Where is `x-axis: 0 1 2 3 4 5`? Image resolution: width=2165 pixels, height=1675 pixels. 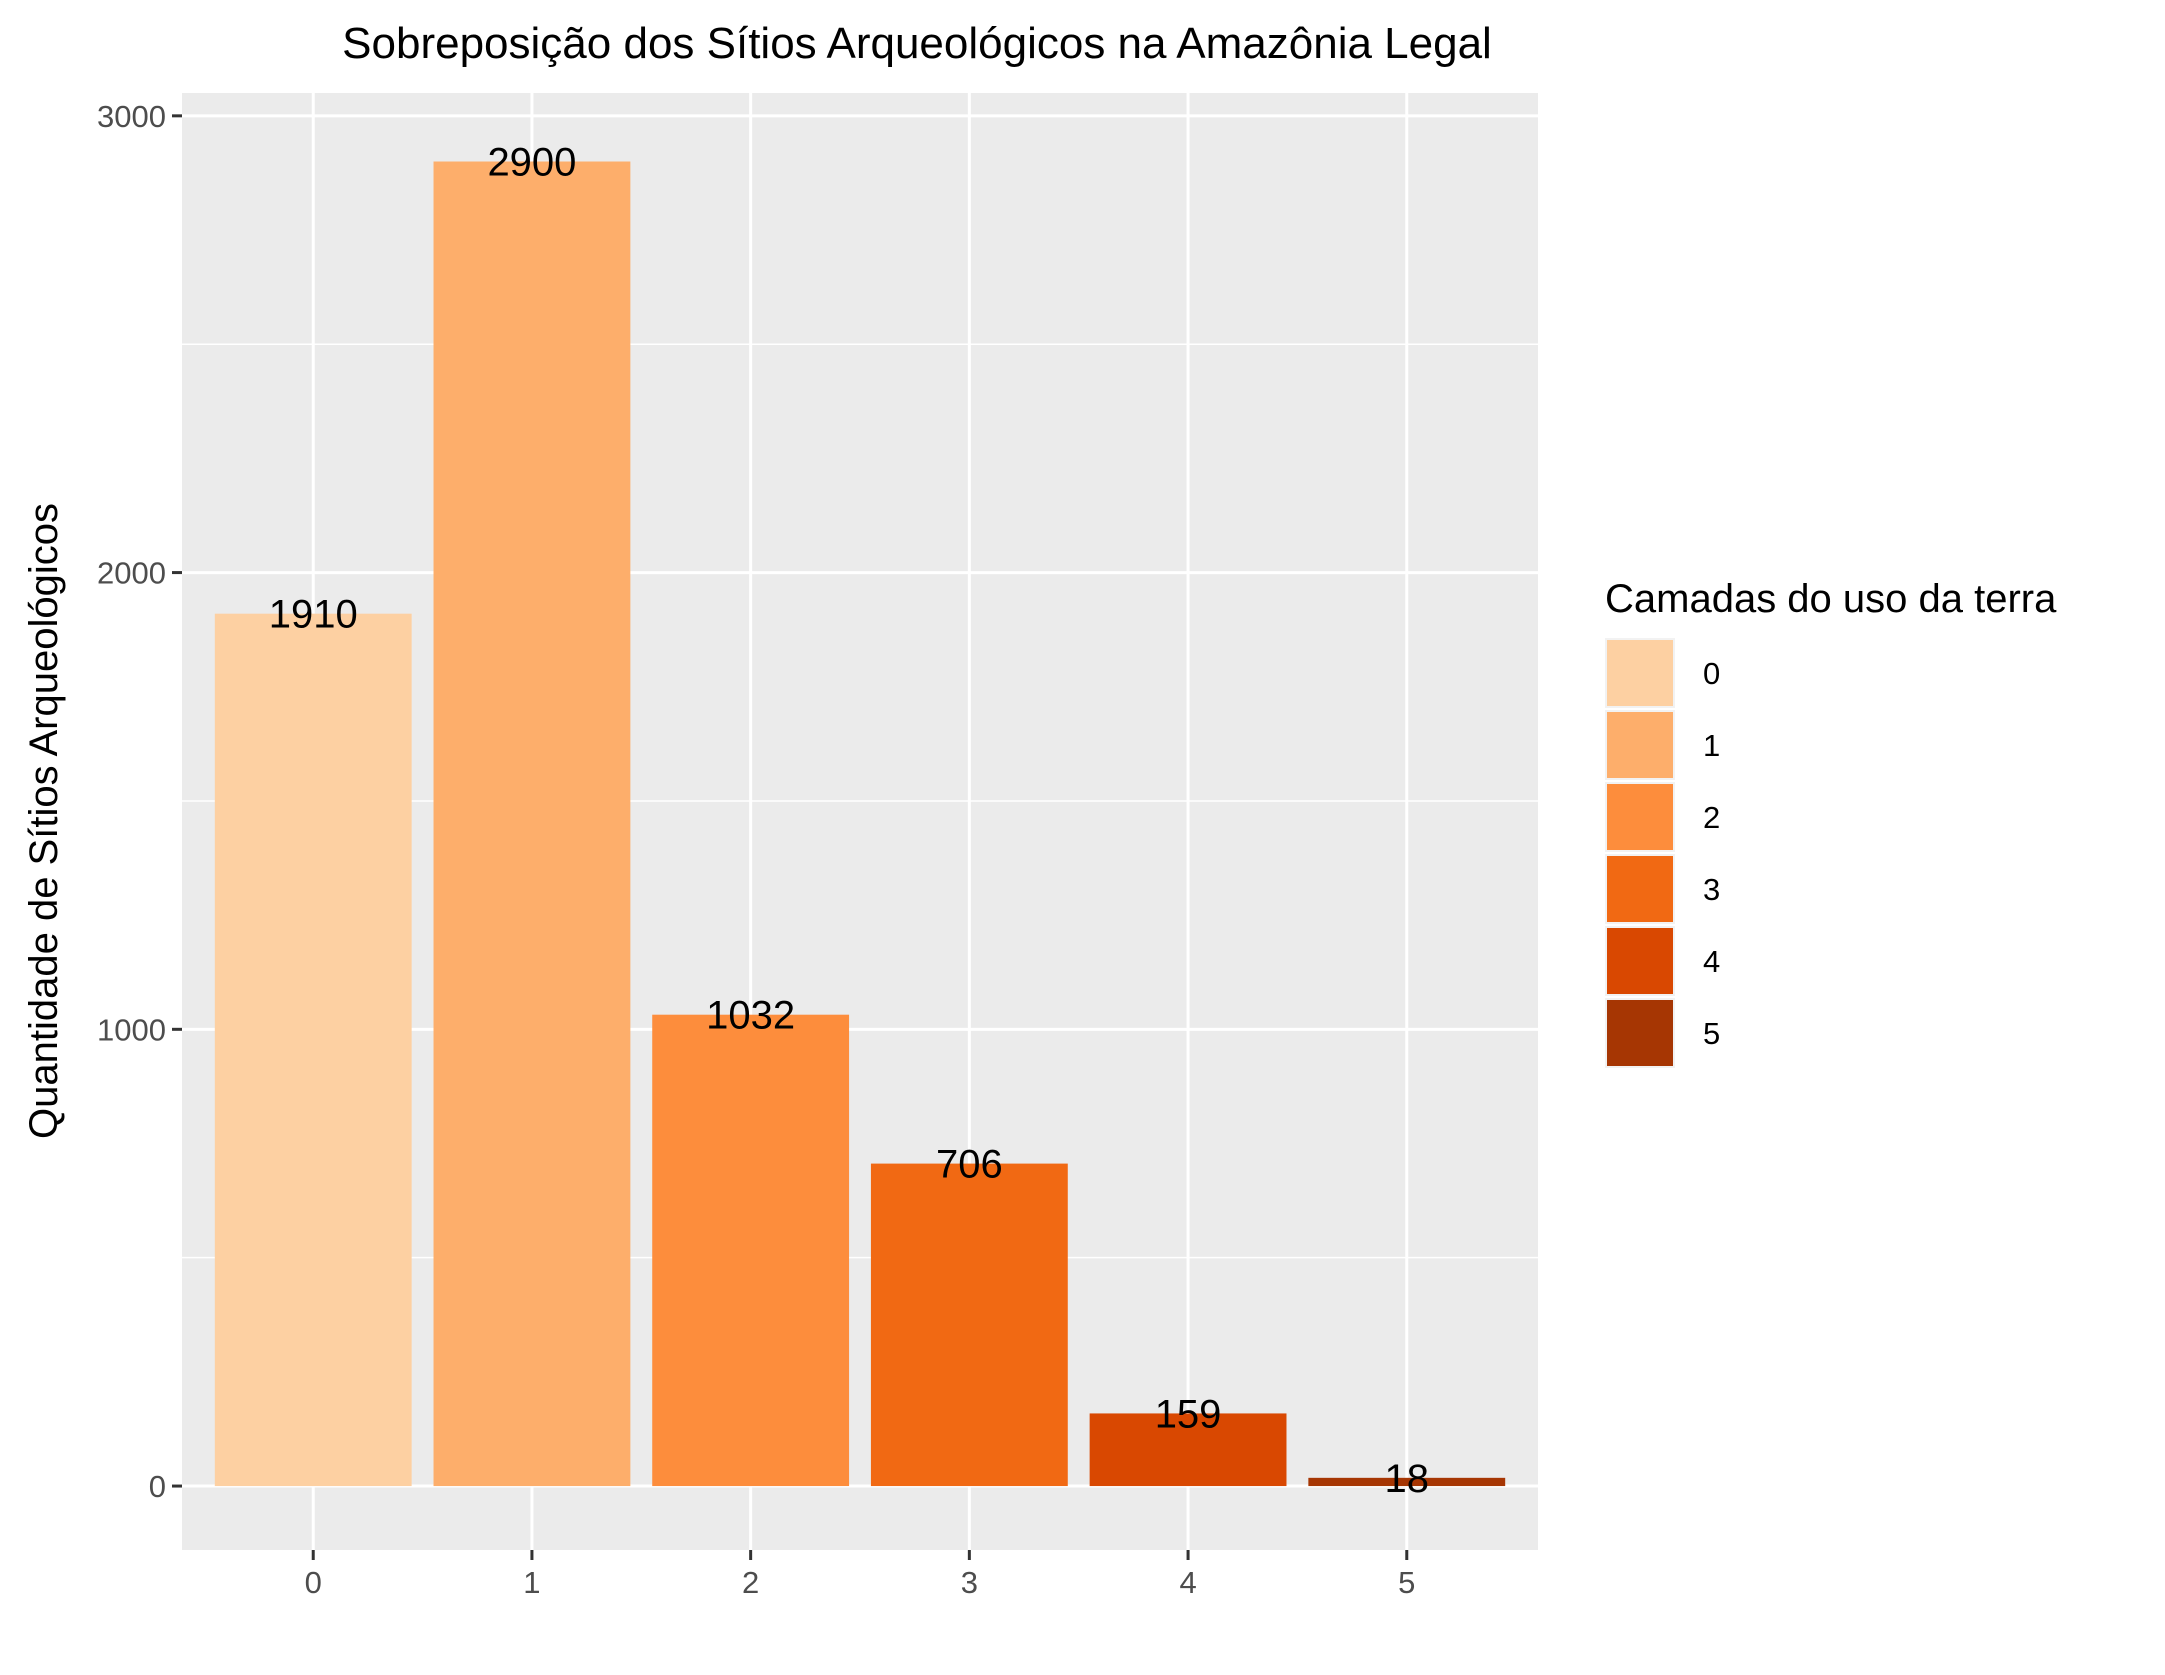
x-axis: 0 1 2 3 4 5 is located at coordinates (860, 1575).